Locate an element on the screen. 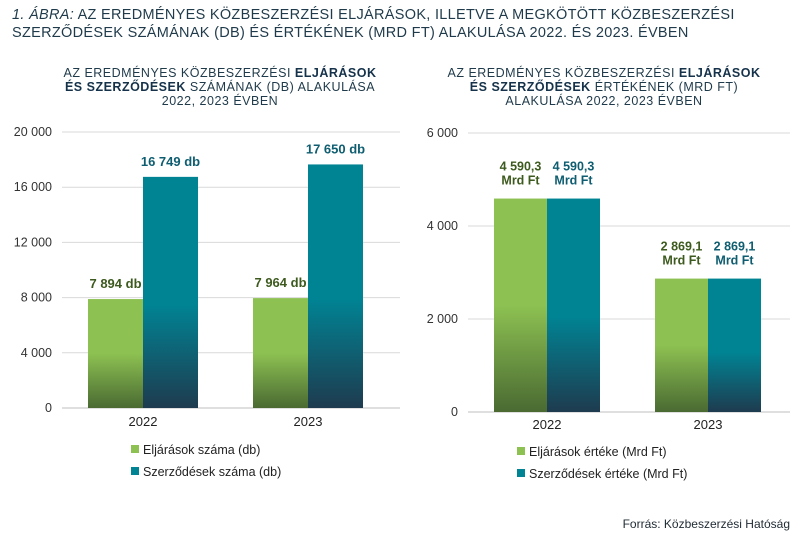 The image size is (800, 544). figure-number: 1. ÁBRA: is located at coordinates (43, 15).